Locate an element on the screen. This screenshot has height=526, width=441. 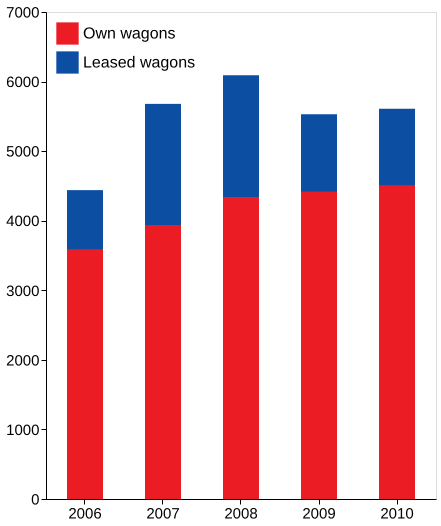
y-tick-label: 2000 is located at coordinates (23, 361).